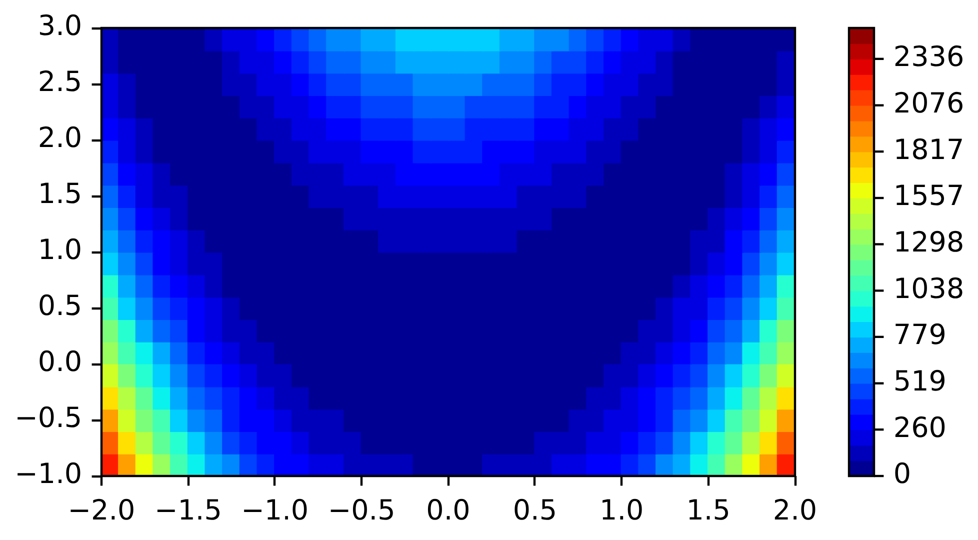  I want to click on color-bar-label: 0, so click(902, 473).